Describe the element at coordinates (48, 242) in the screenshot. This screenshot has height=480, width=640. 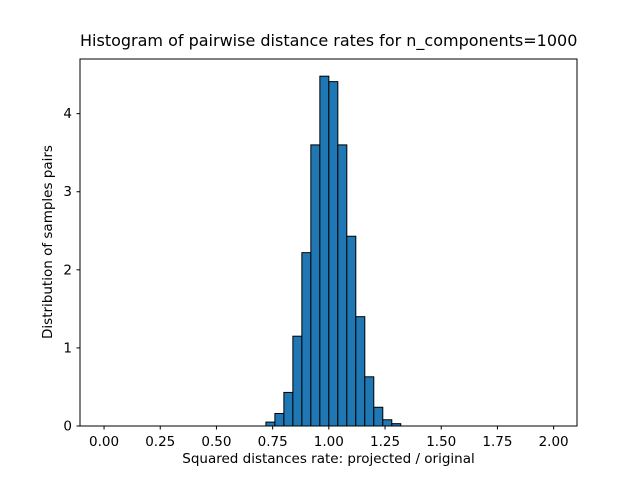
I see `y-axis-label: Distribution of samples pairs` at that location.